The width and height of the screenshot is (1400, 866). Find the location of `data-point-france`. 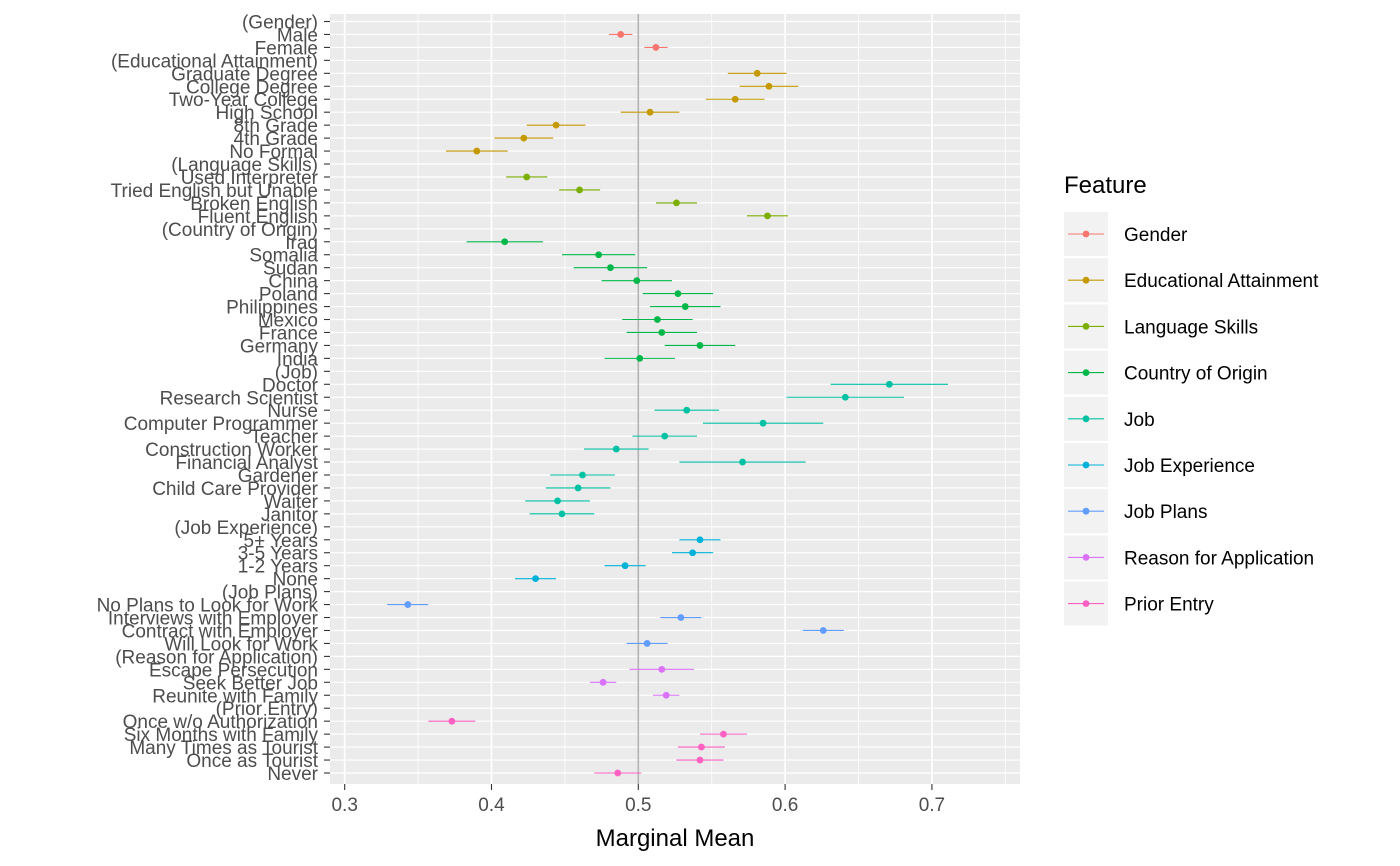

data-point-france is located at coordinates (662, 332).